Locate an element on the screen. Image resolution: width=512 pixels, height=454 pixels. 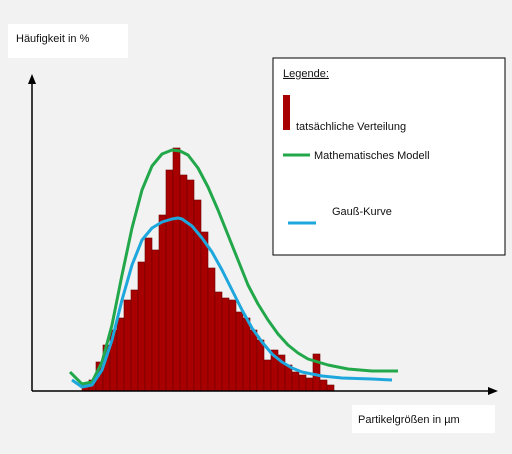
legend-swatch is located at coordinates (286, 112).